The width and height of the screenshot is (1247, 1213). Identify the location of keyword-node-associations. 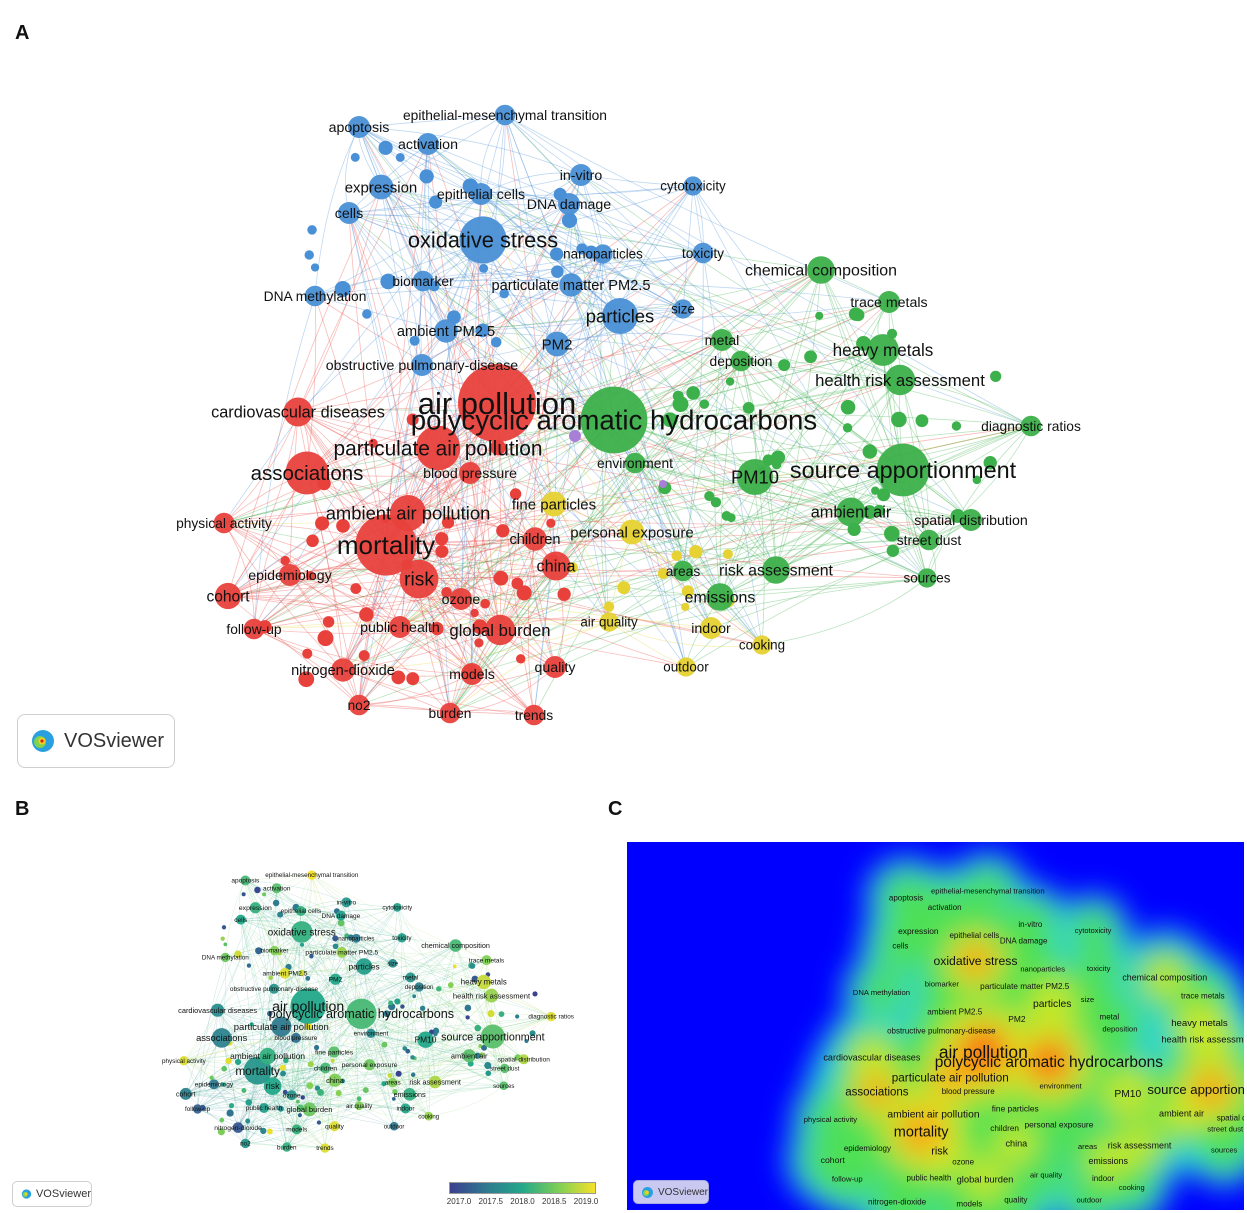
(307, 473).